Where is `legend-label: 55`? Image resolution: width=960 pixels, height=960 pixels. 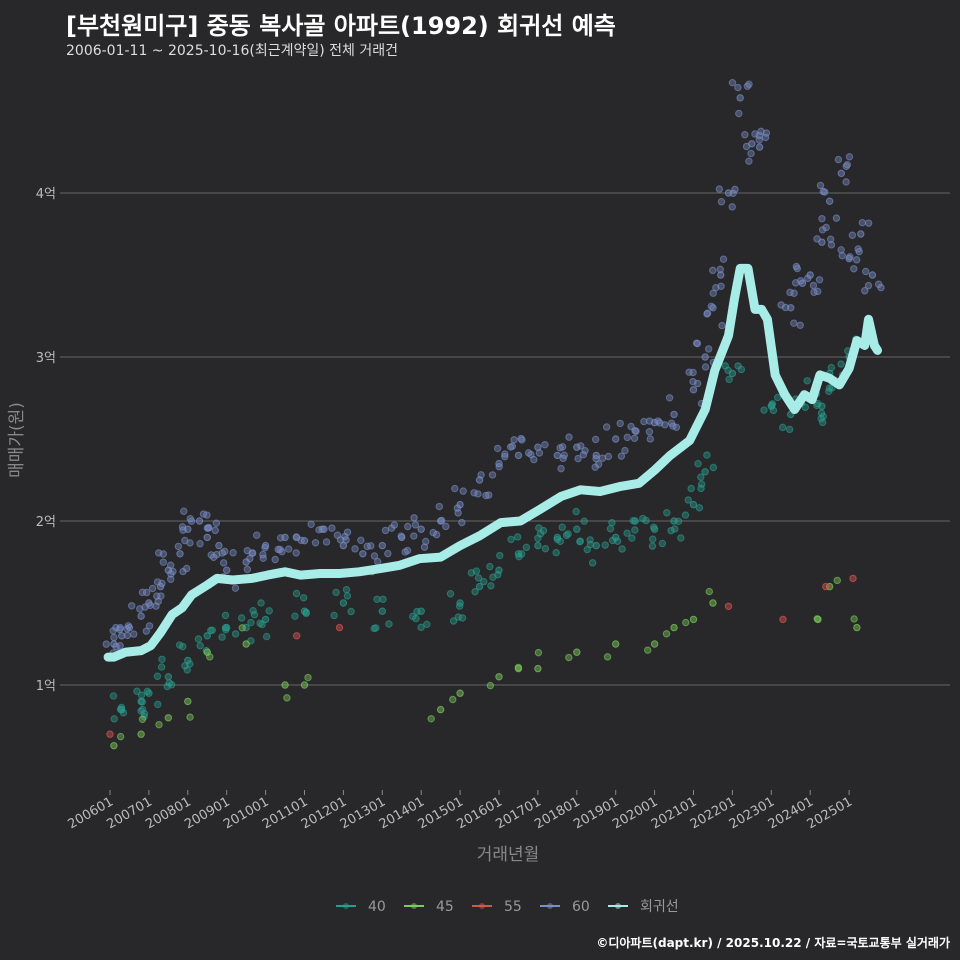
legend-label: 55 is located at coordinates (513, 907).